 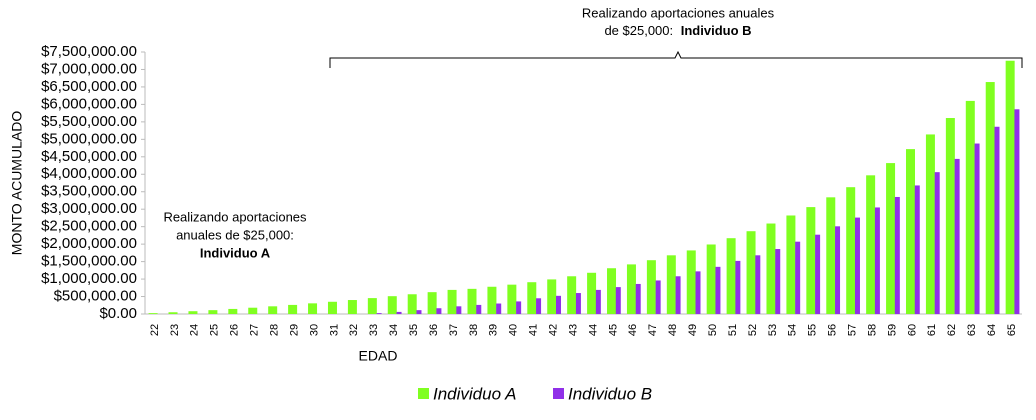 I want to click on y-tick-label: $6,500,000.00, so click(x=89, y=86).